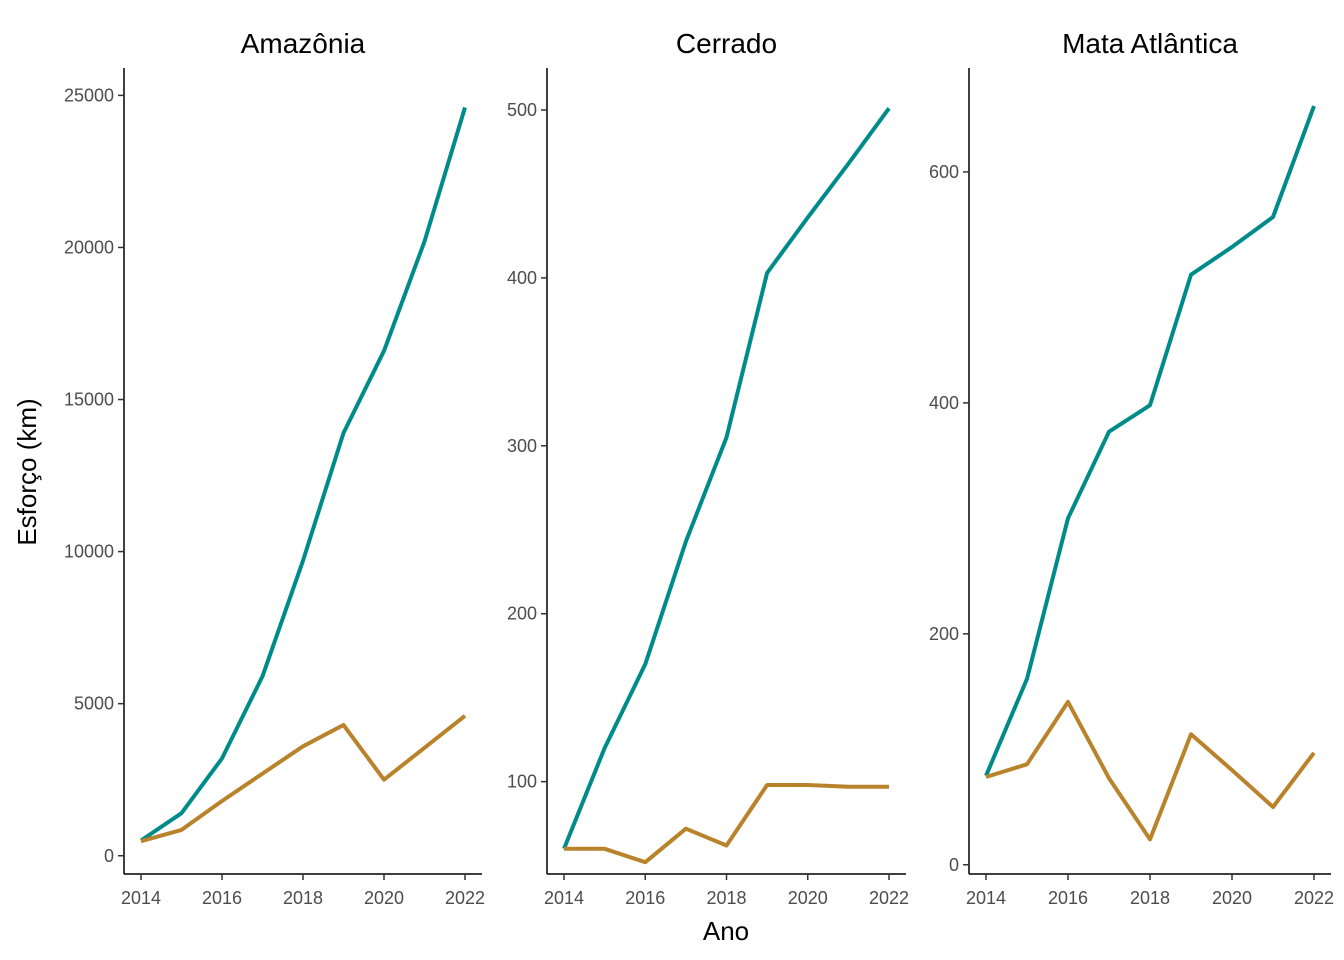  I want to click on y-tick-label: 25000, so click(89, 95).